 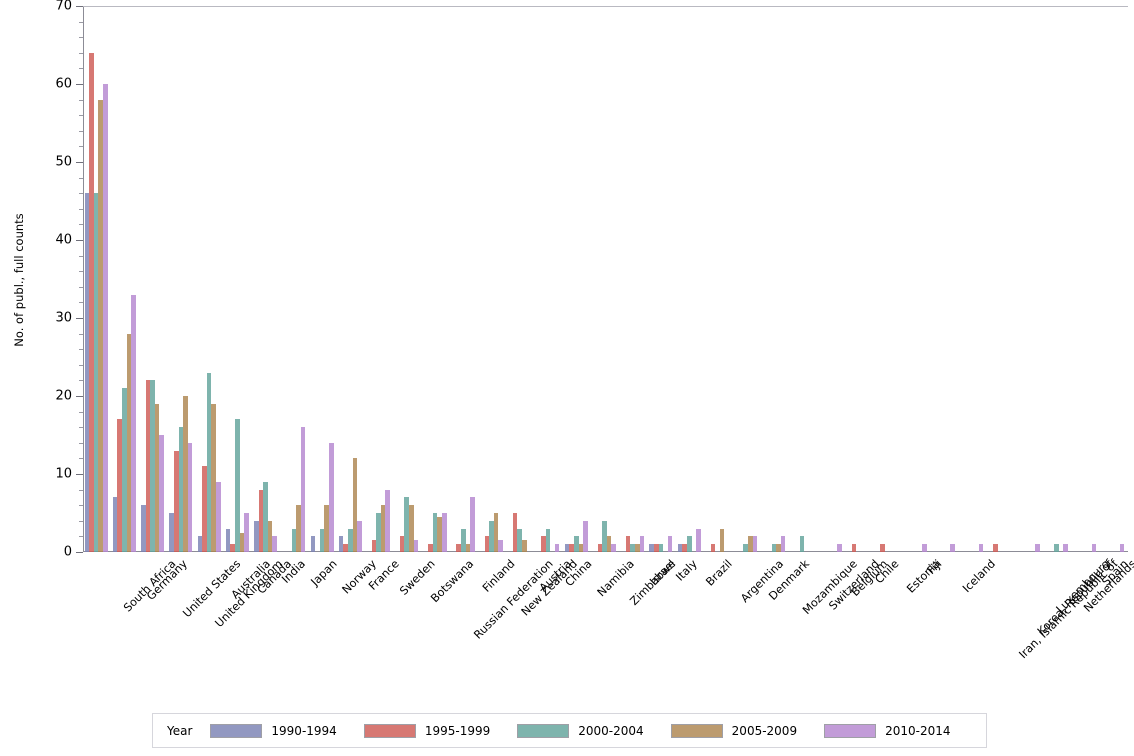 I want to click on legend-entry: 2005-2009, so click(x=733, y=730).